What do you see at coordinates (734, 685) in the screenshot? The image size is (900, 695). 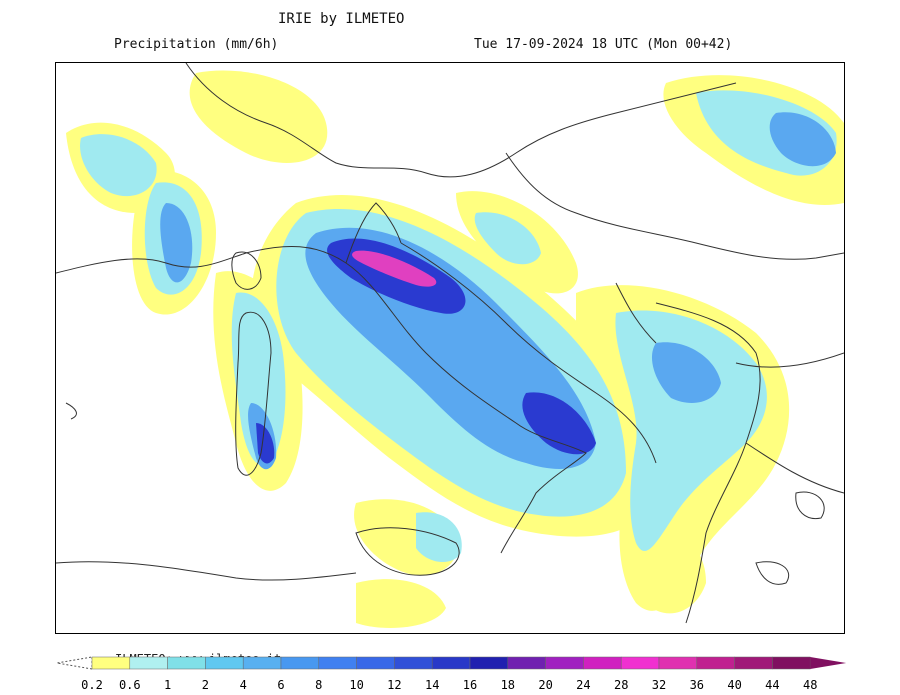 I see `legend-tick-label: 40` at bounding box center [734, 685].